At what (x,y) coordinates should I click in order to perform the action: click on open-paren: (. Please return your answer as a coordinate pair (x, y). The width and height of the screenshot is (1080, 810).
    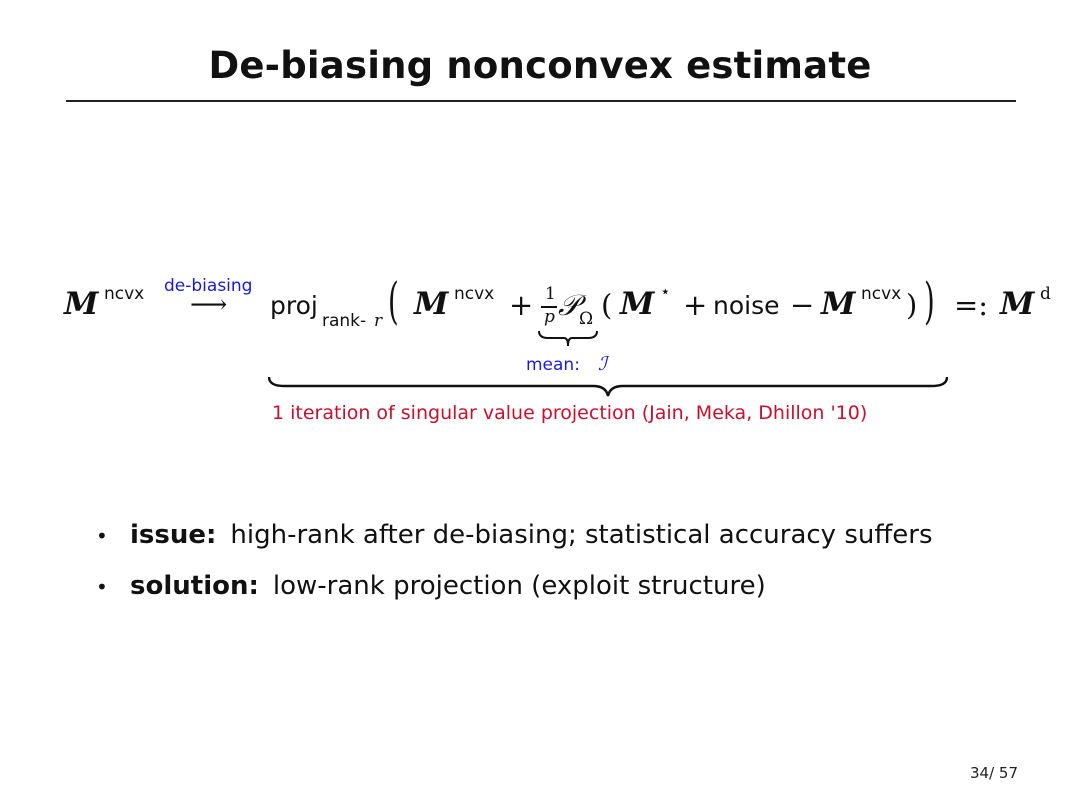
    Looking at the image, I should click on (607, 305).